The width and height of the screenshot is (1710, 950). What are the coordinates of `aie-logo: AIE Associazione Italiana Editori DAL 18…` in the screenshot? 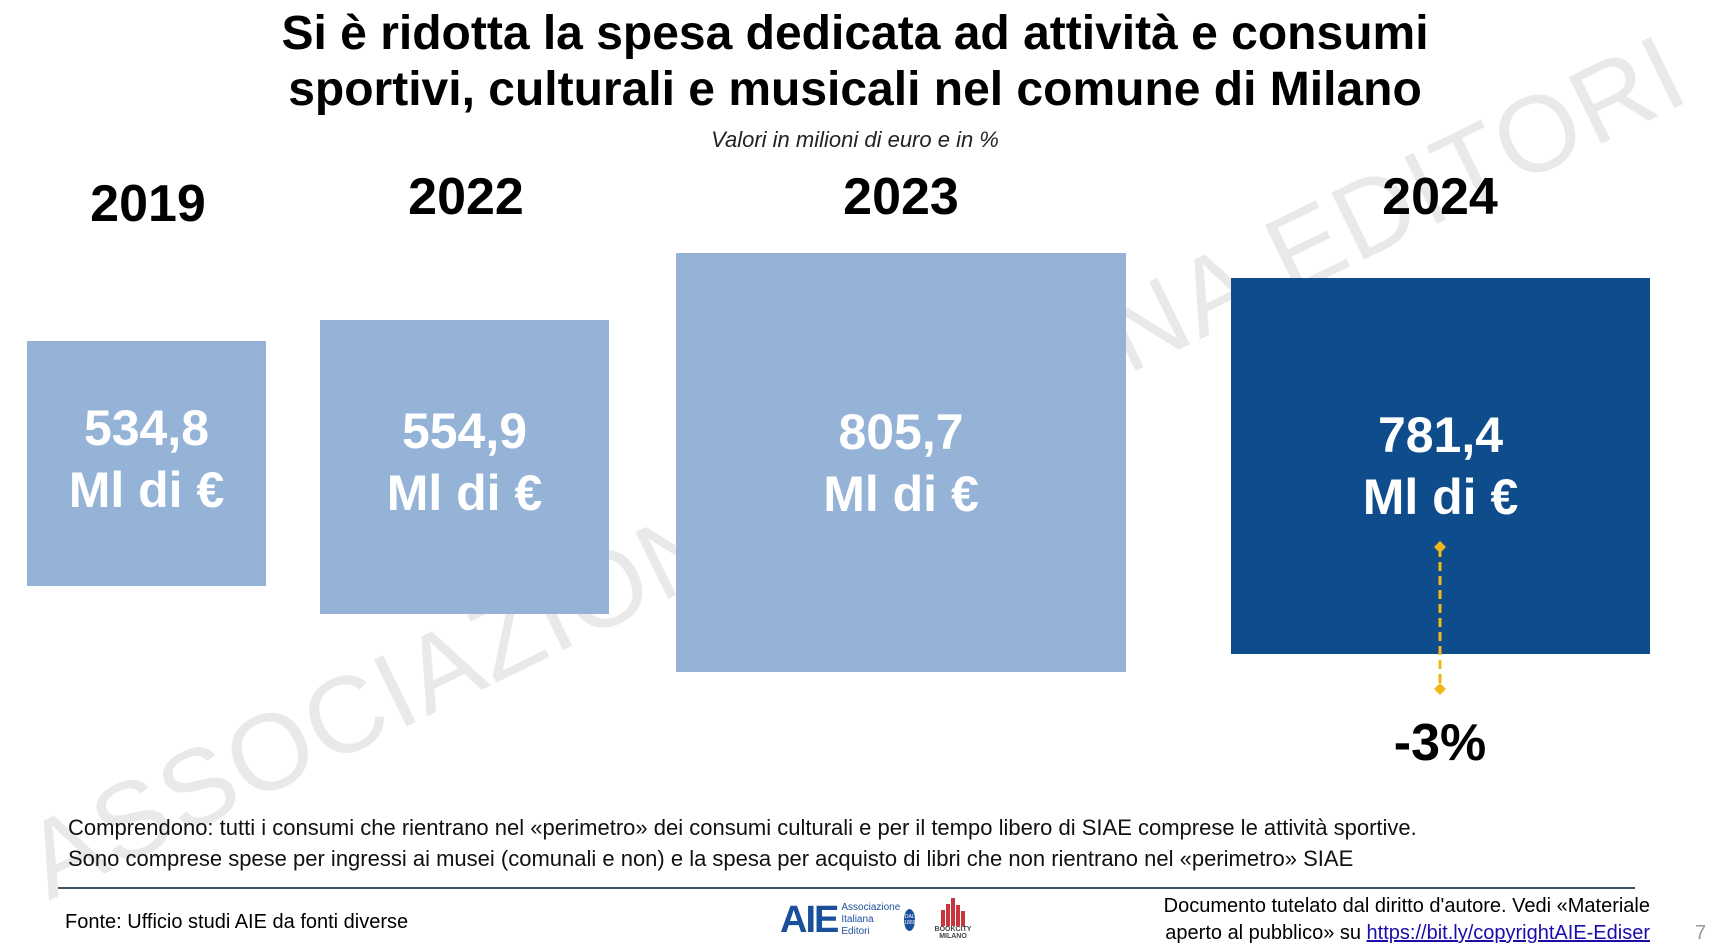 It's located at (848, 920).